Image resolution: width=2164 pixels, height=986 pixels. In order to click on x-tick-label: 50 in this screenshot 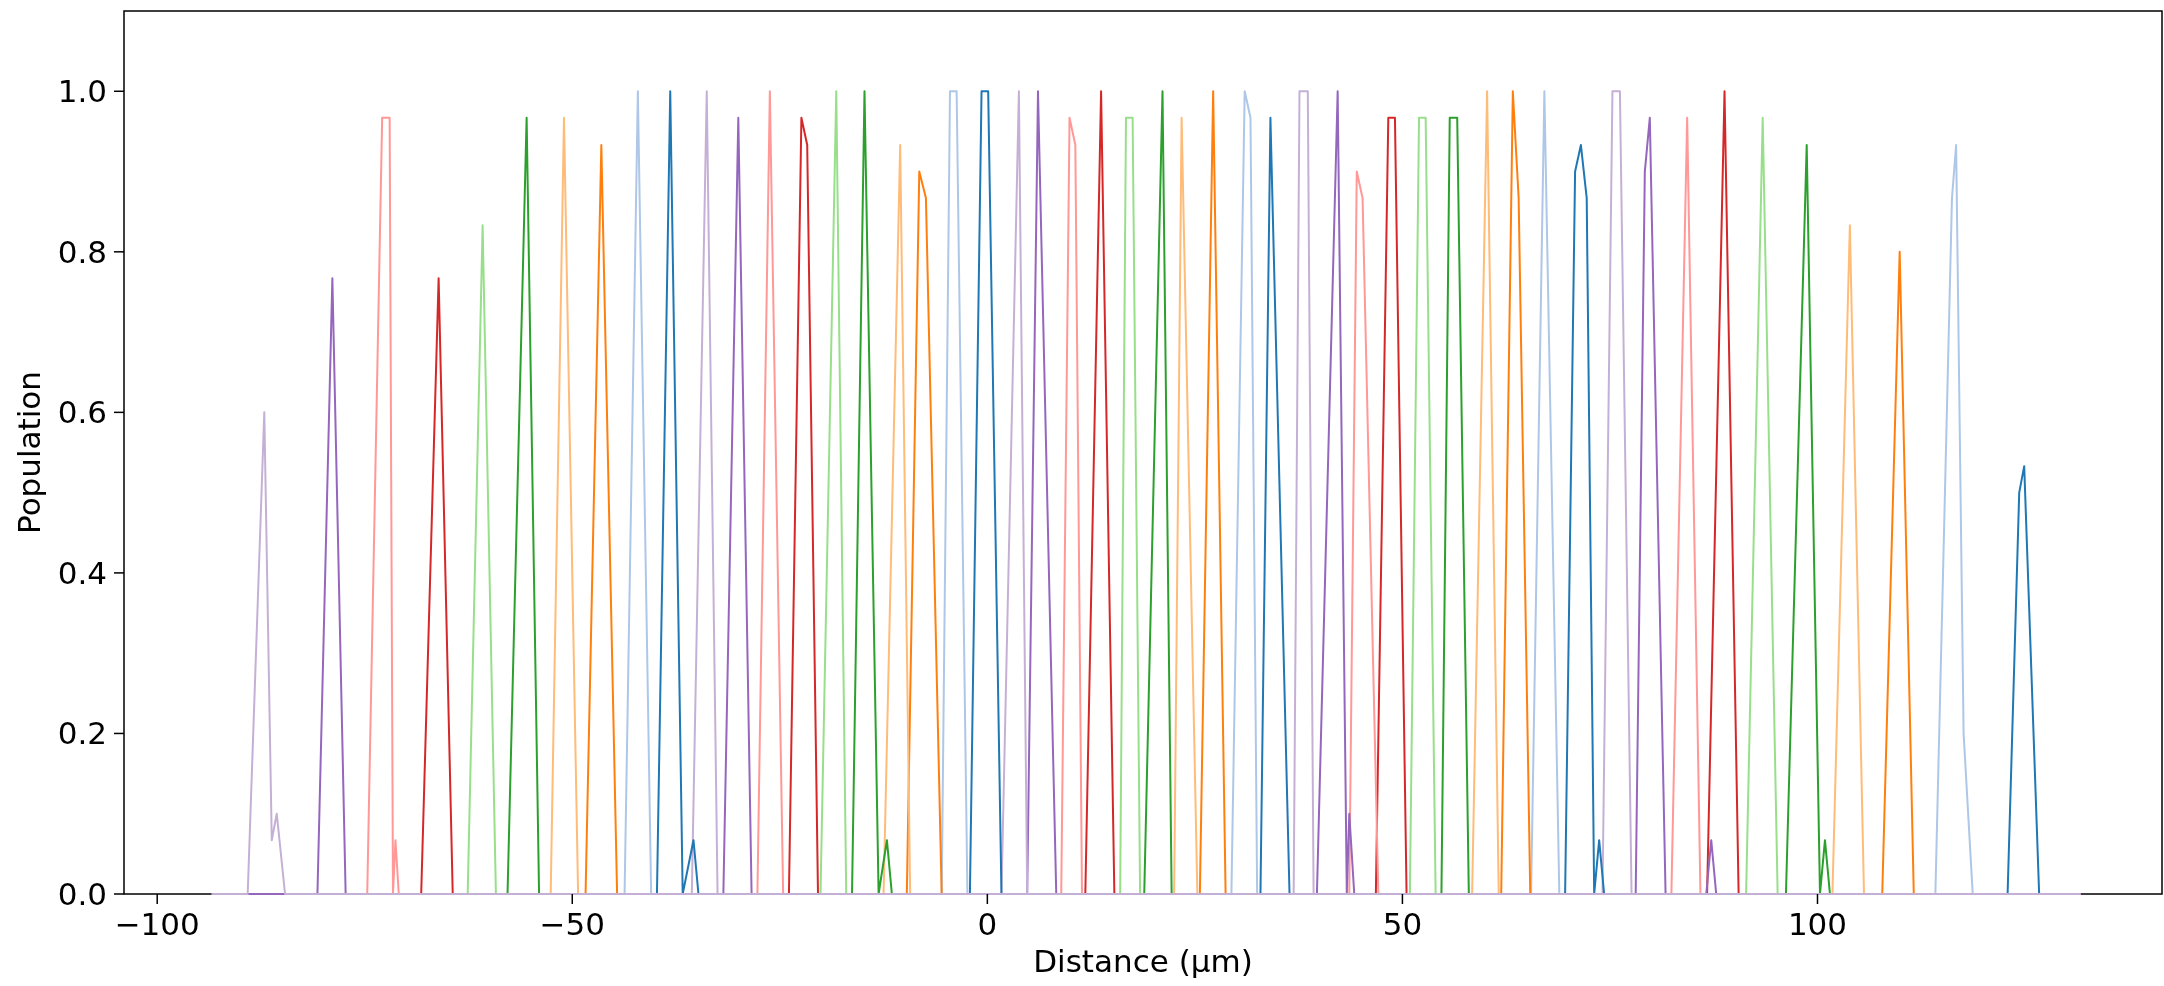, I will do `click(1402, 924)`.